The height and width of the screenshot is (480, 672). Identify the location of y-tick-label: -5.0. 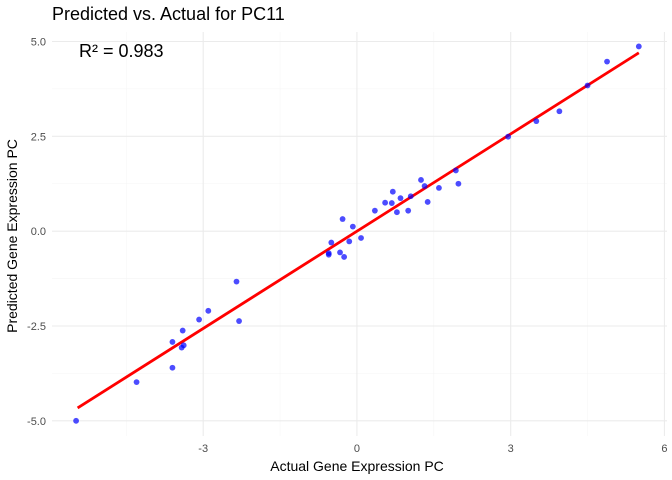
(36, 422).